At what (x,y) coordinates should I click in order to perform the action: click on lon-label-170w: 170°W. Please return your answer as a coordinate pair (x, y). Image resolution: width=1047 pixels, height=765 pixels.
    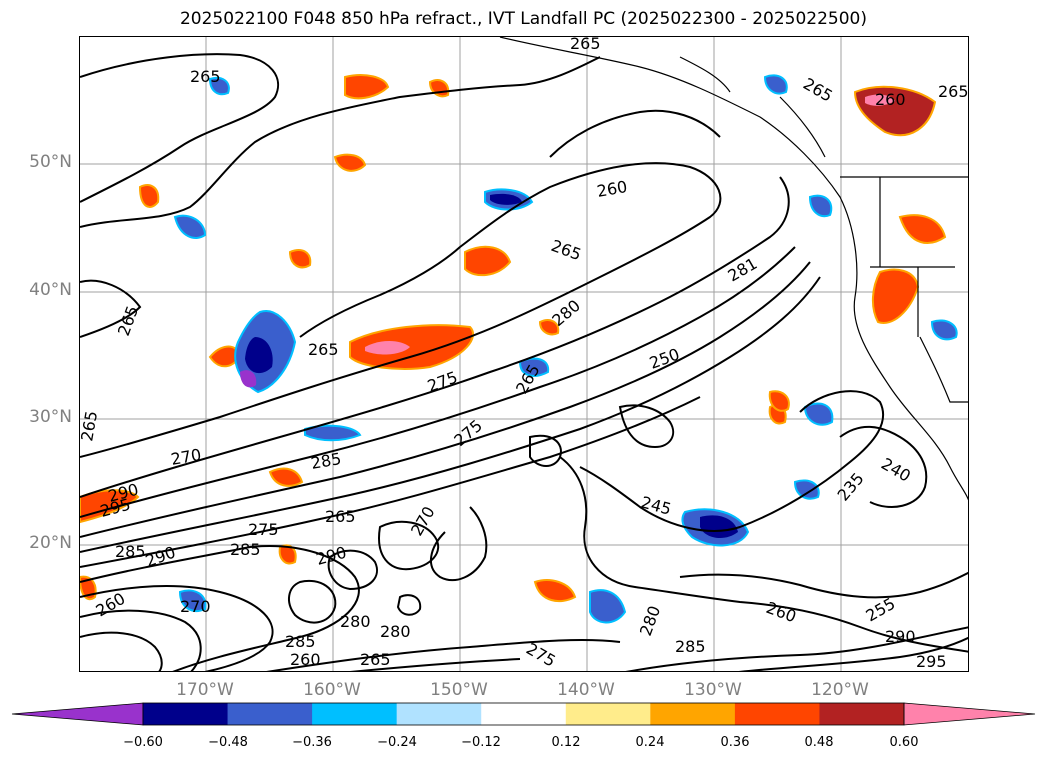
    Looking at the image, I should click on (205, 690).